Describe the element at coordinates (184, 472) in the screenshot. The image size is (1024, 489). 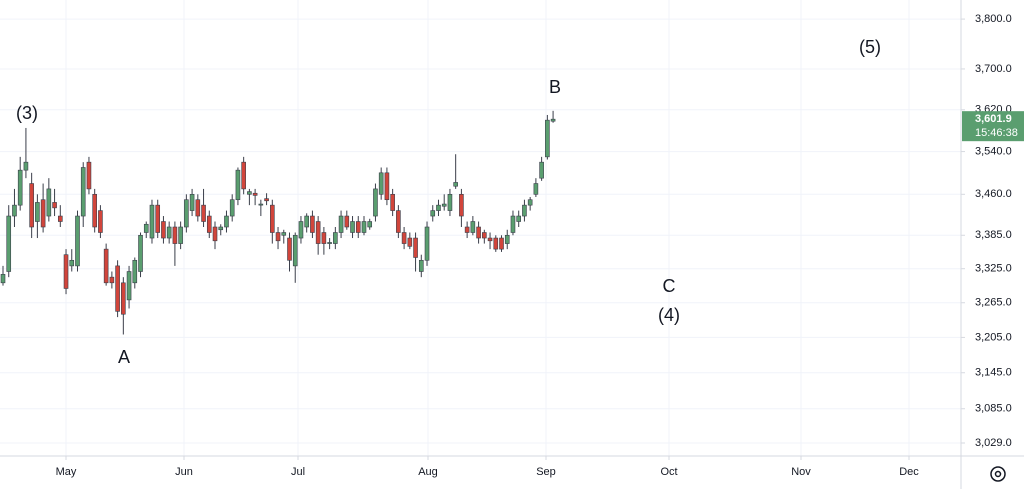
I see `x-tick-label: Jun` at that location.